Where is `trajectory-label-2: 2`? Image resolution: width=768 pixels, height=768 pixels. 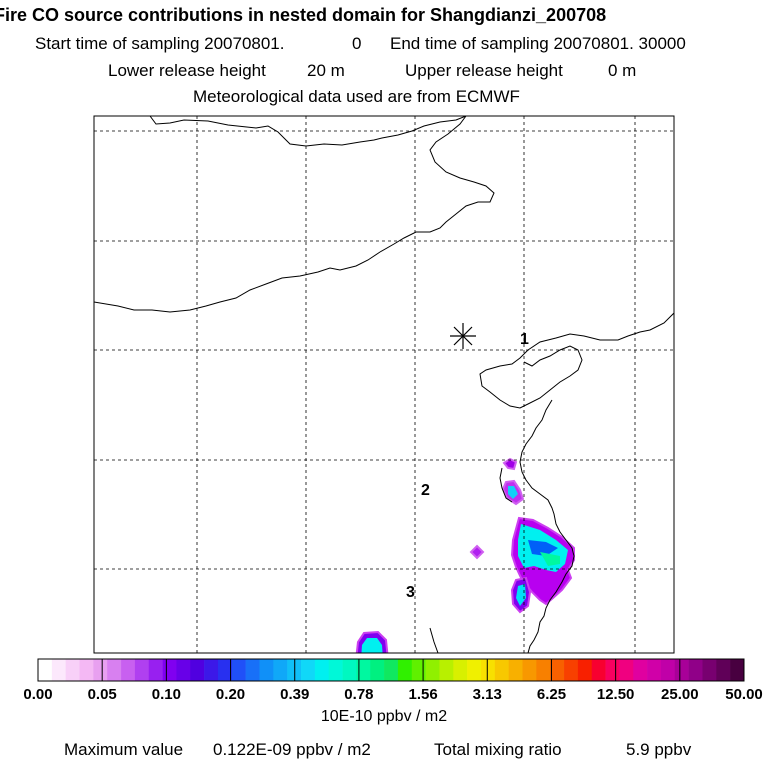
trajectory-label-2: 2 is located at coordinates (425, 490).